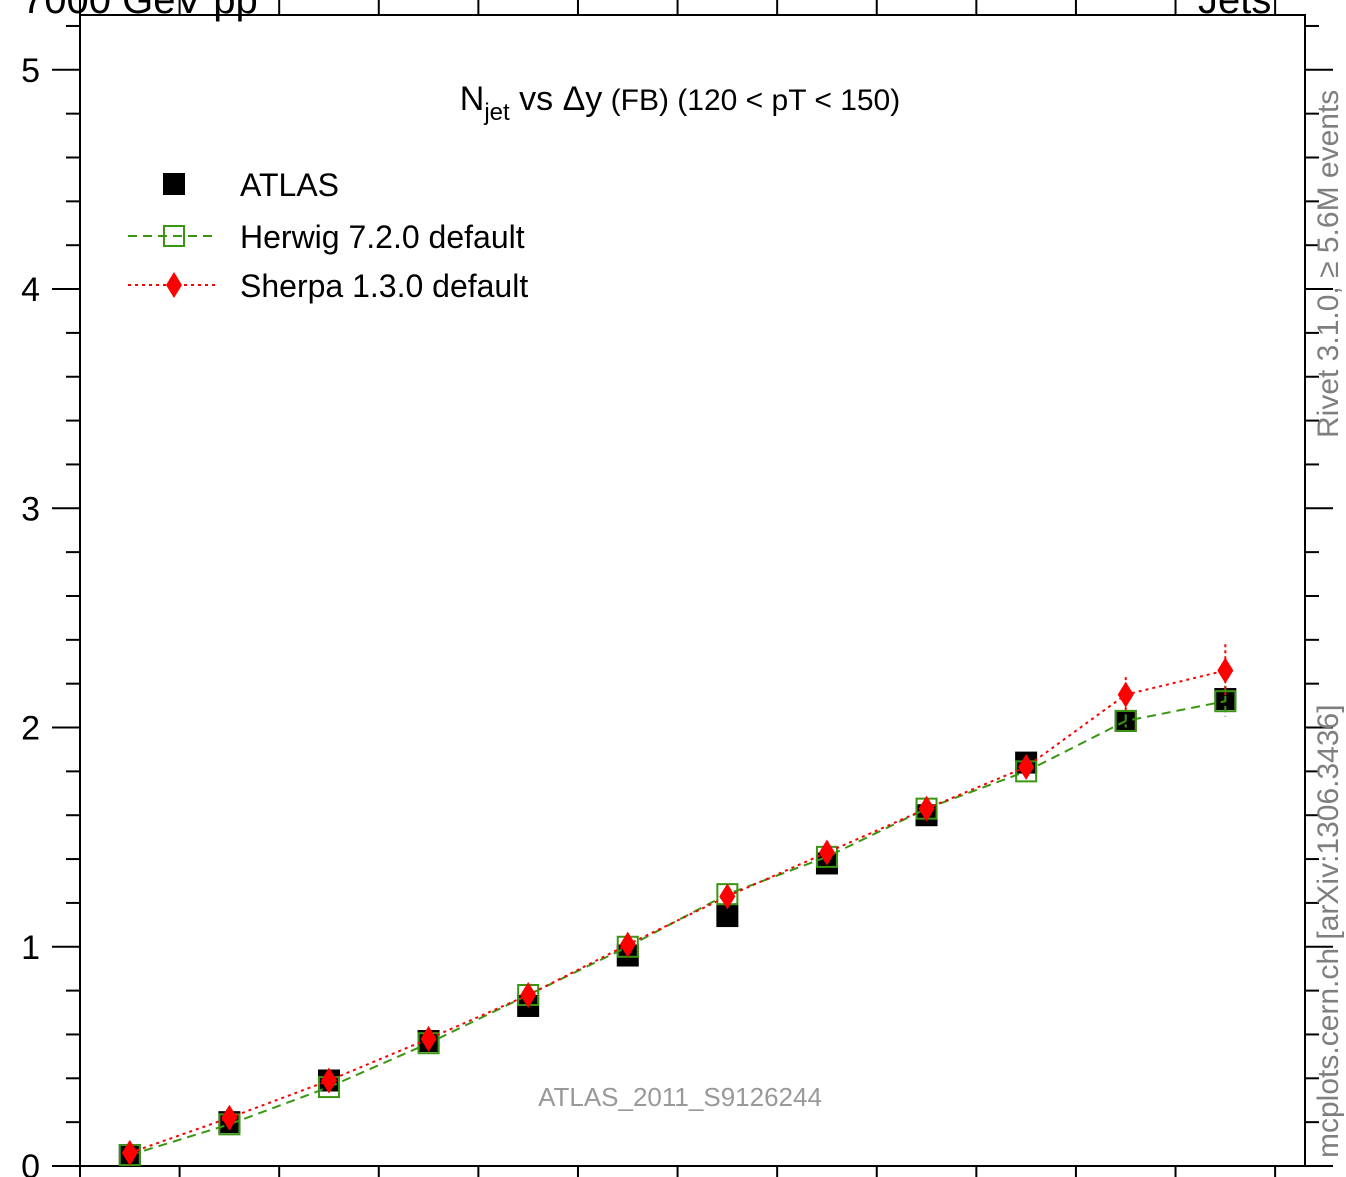 This screenshot has width=1346, height=1177. What do you see at coordinates (384, 286) in the screenshot?
I see `legend-label: Sherpa 1.3.0 default` at bounding box center [384, 286].